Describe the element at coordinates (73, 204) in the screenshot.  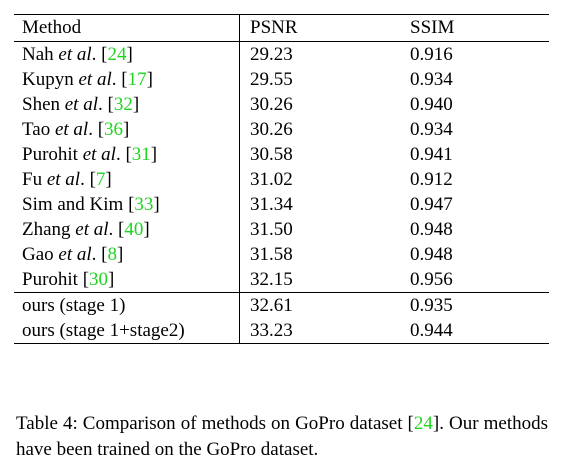
I see `method-name: Sim and Kim` at that location.